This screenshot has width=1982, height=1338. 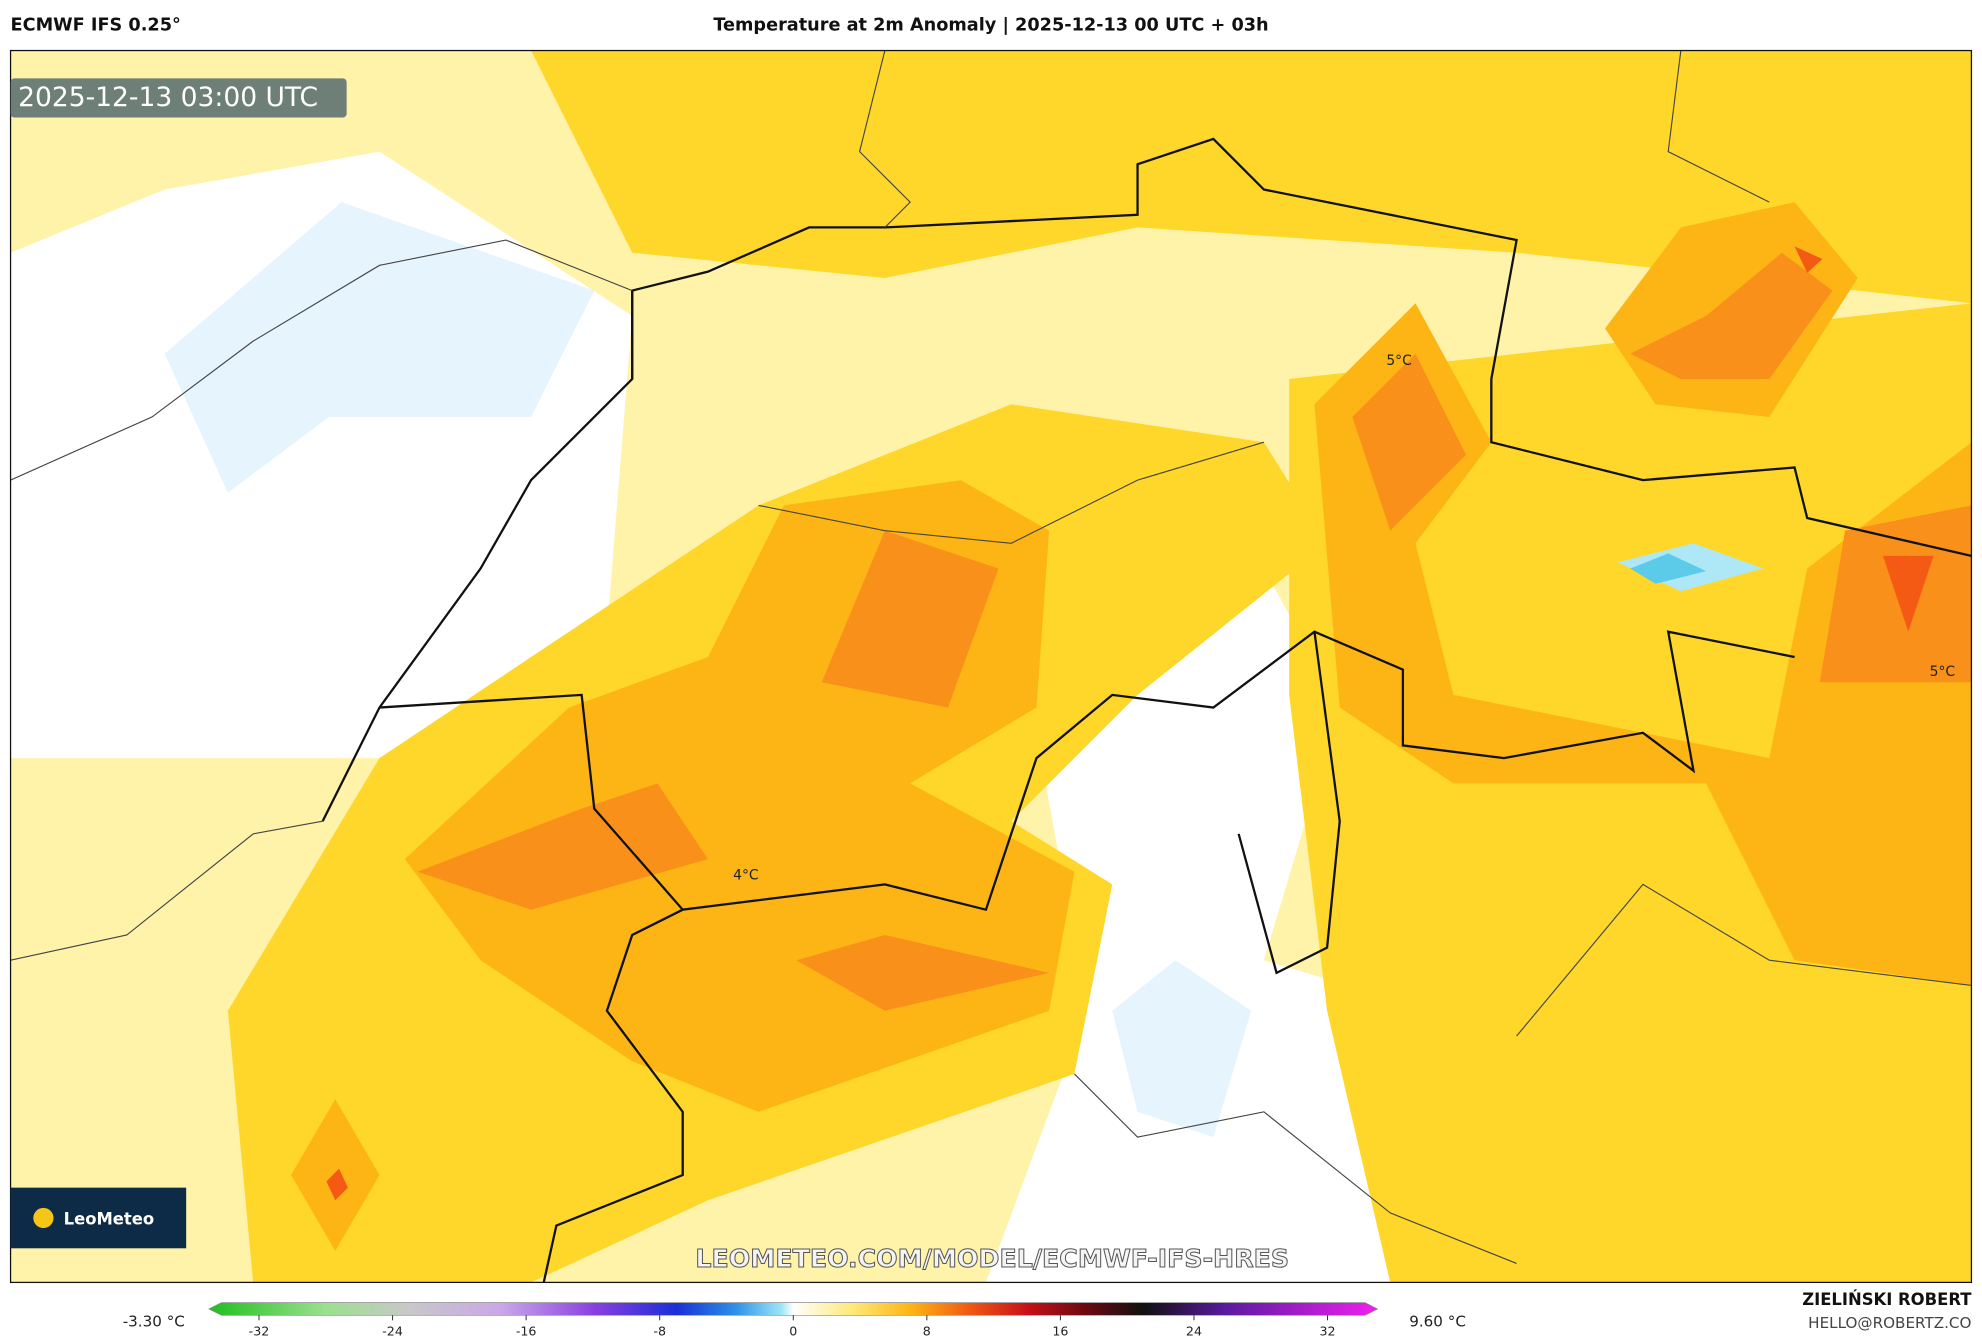 What do you see at coordinates (793, 1309) in the screenshot?
I see `colorbar-bar` at bounding box center [793, 1309].